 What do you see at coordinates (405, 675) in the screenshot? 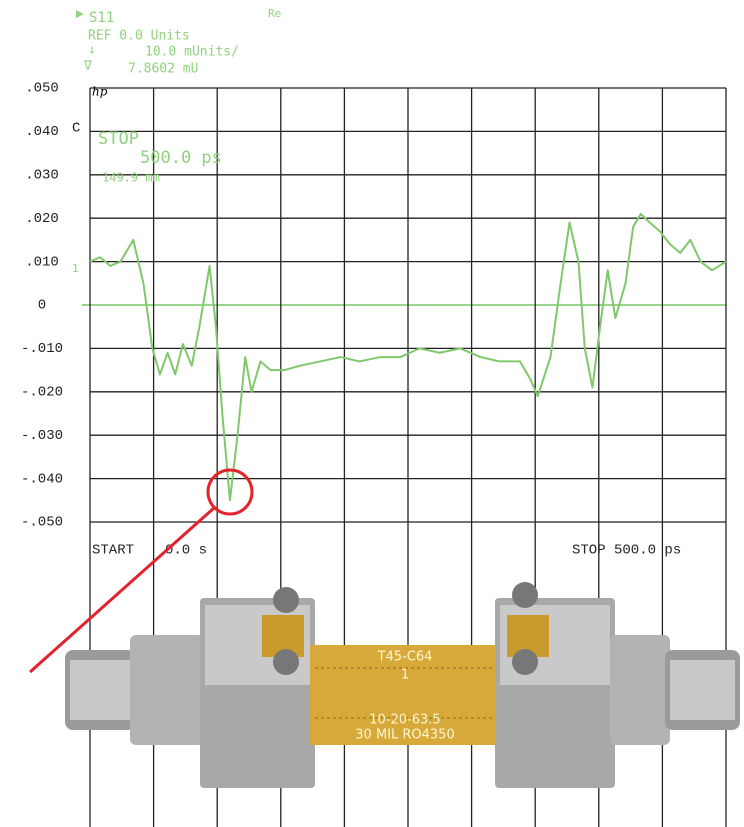
I see `photo-label: 1` at bounding box center [405, 675].